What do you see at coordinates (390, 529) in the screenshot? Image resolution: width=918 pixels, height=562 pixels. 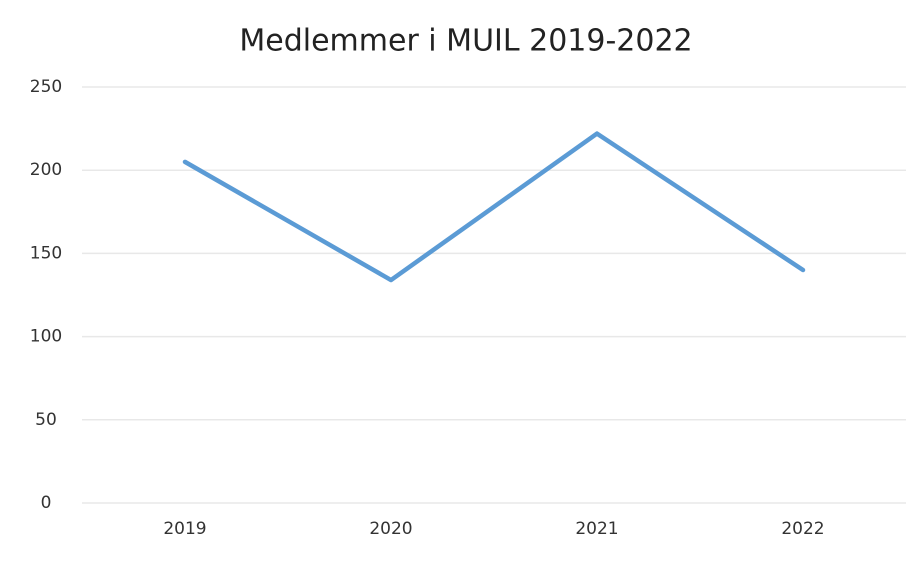 I see `x-tick-label: 2020` at bounding box center [390, 529].